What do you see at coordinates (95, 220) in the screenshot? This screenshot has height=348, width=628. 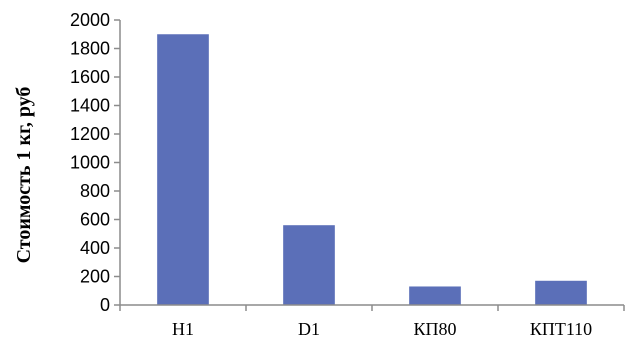 I see `y-tick-label: 600` at bounding box center [95, 220].